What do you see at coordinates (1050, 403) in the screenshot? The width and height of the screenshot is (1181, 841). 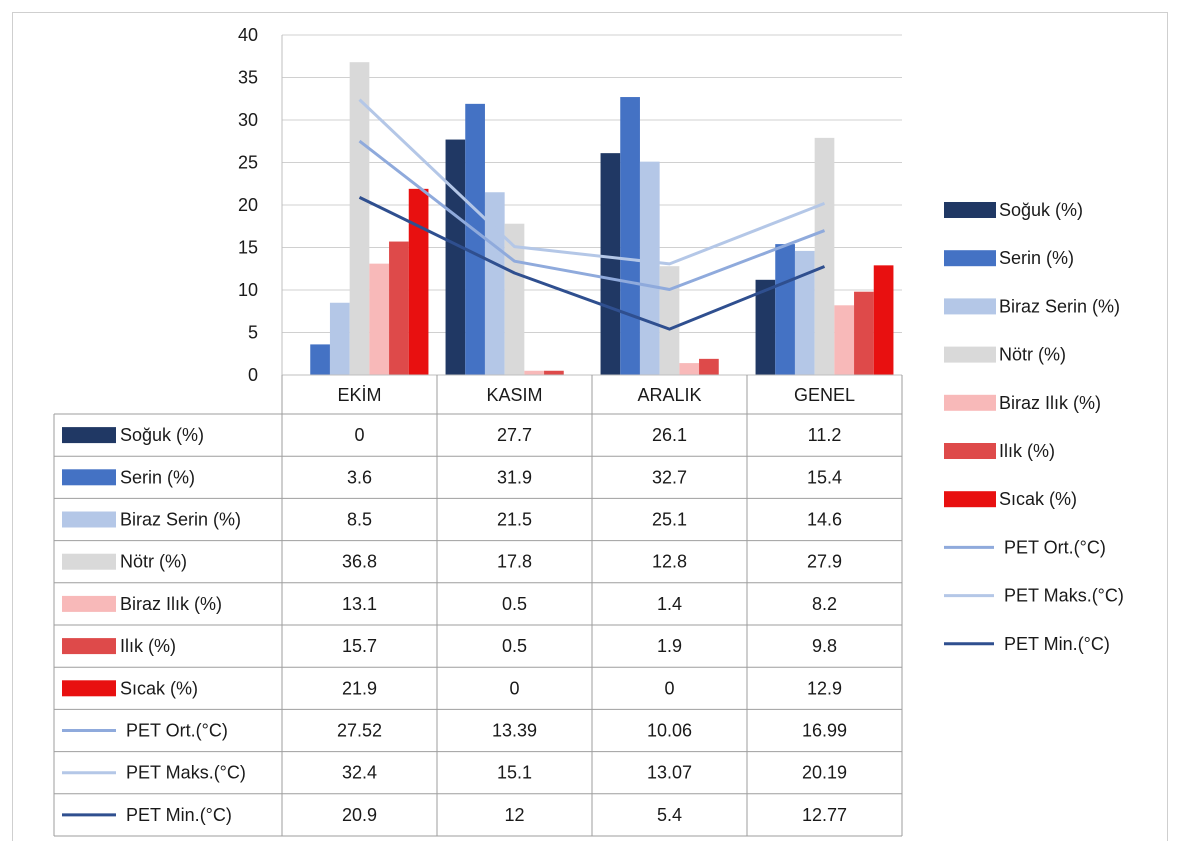 I see `legend-label: Biraz Ilık (%)` at bounding box center [1050, 403].